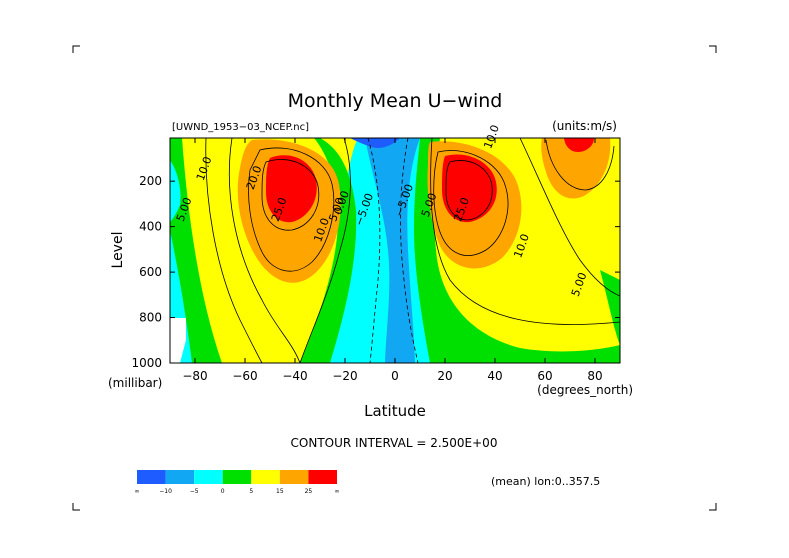  I want to click on x-axis-title: Latitude, so click(395, 411).